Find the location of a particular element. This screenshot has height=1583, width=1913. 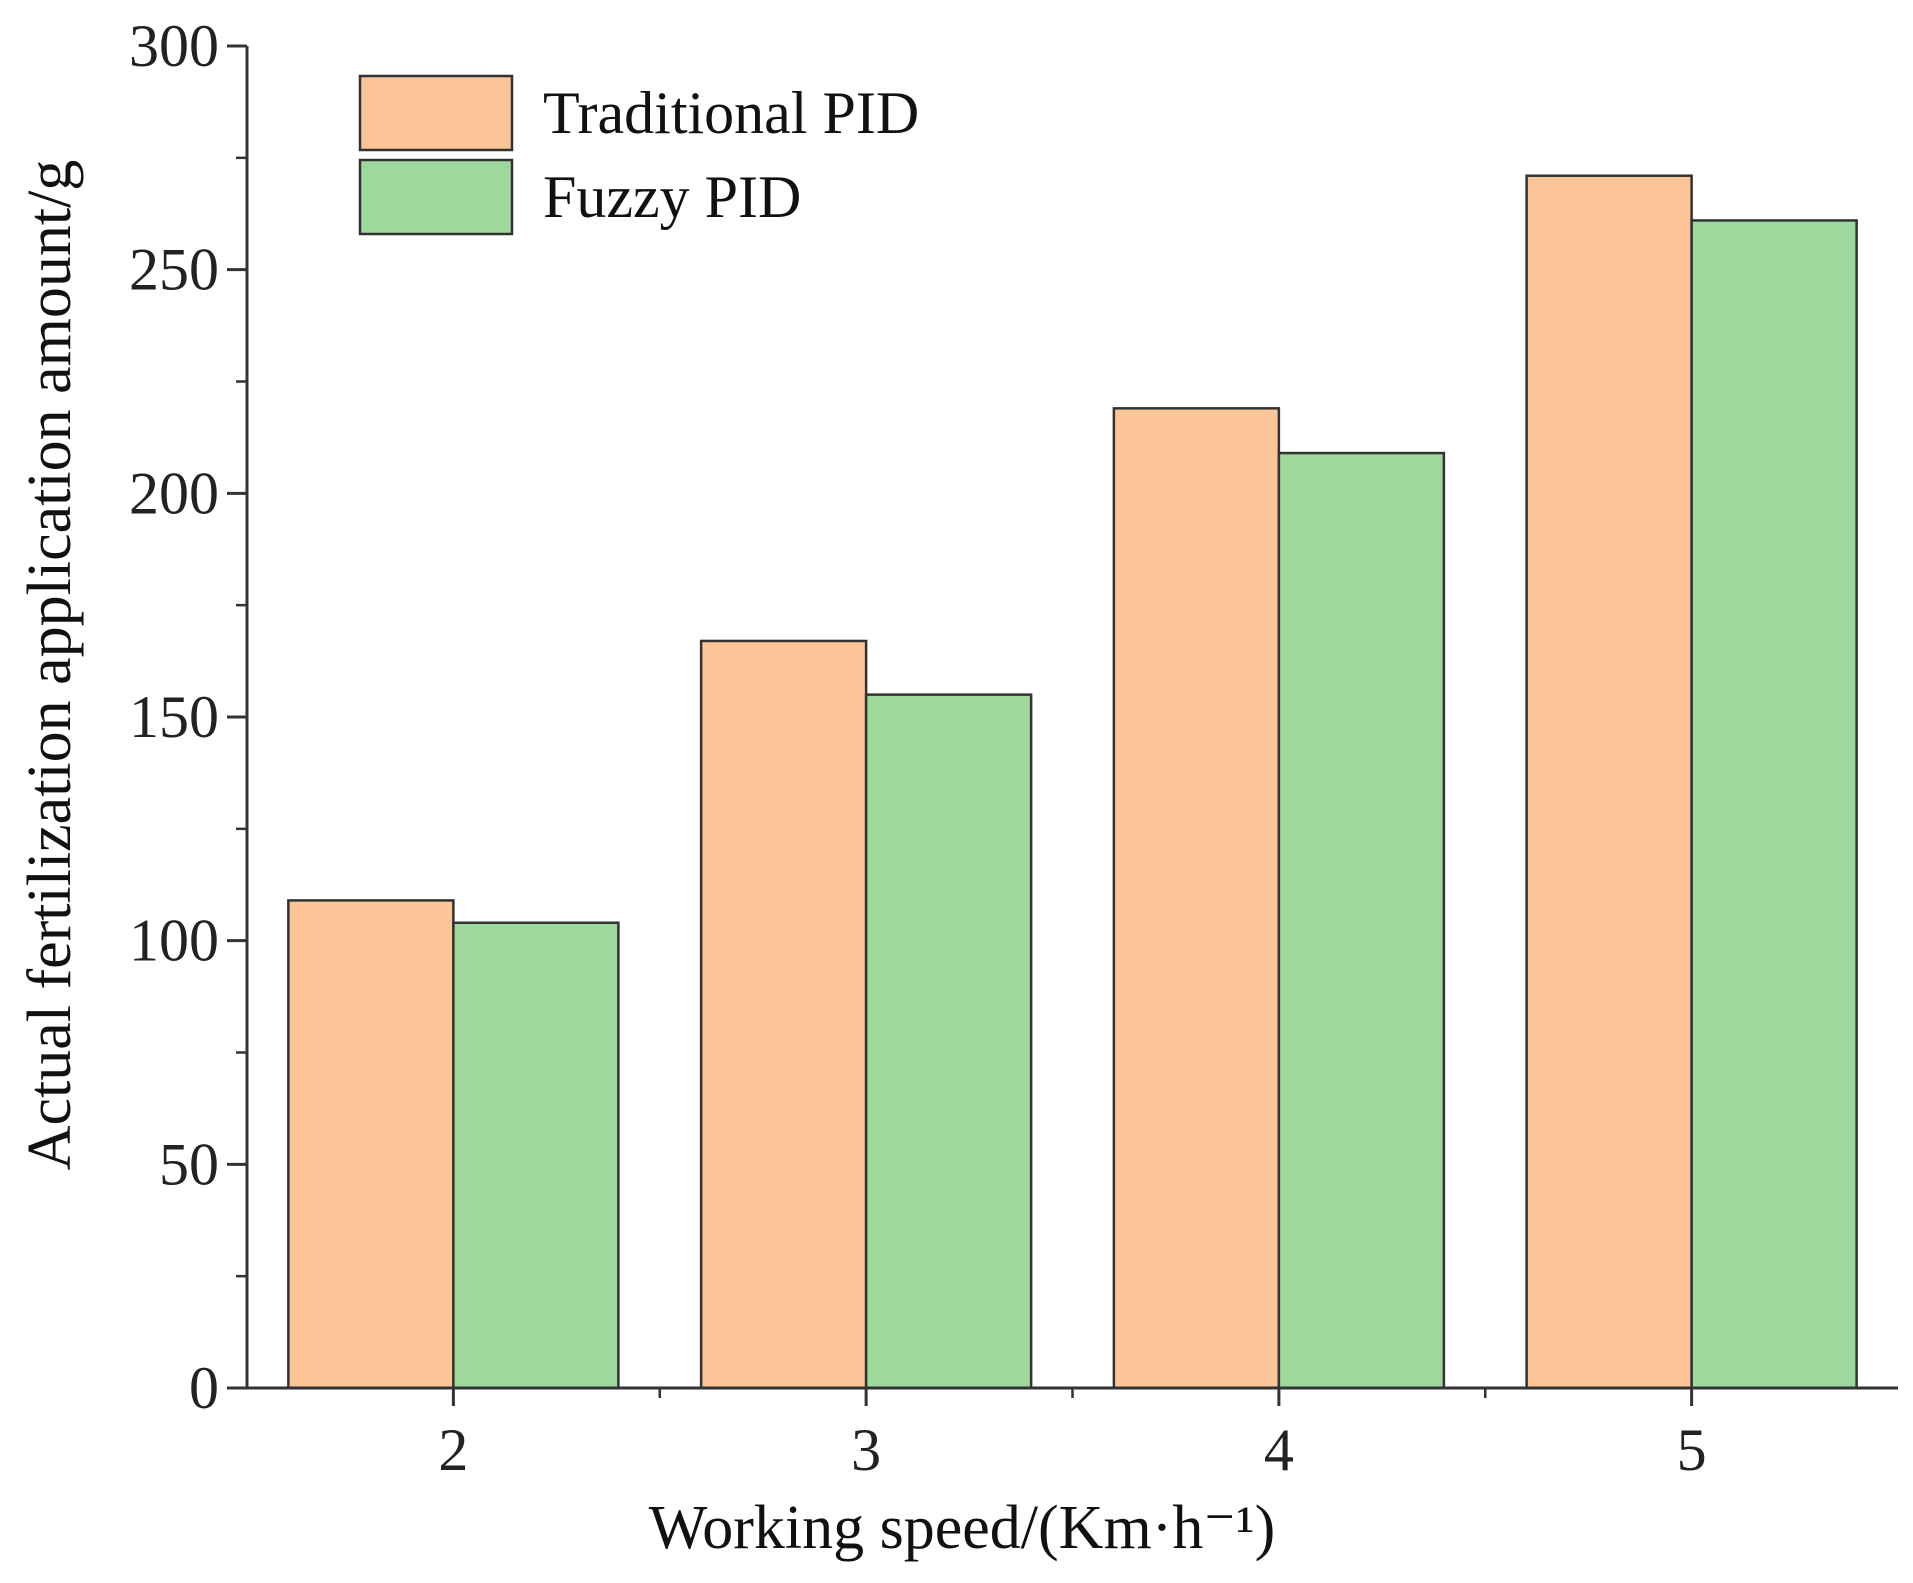

y-tick-label: 150 is located at coordinates (174, 717).